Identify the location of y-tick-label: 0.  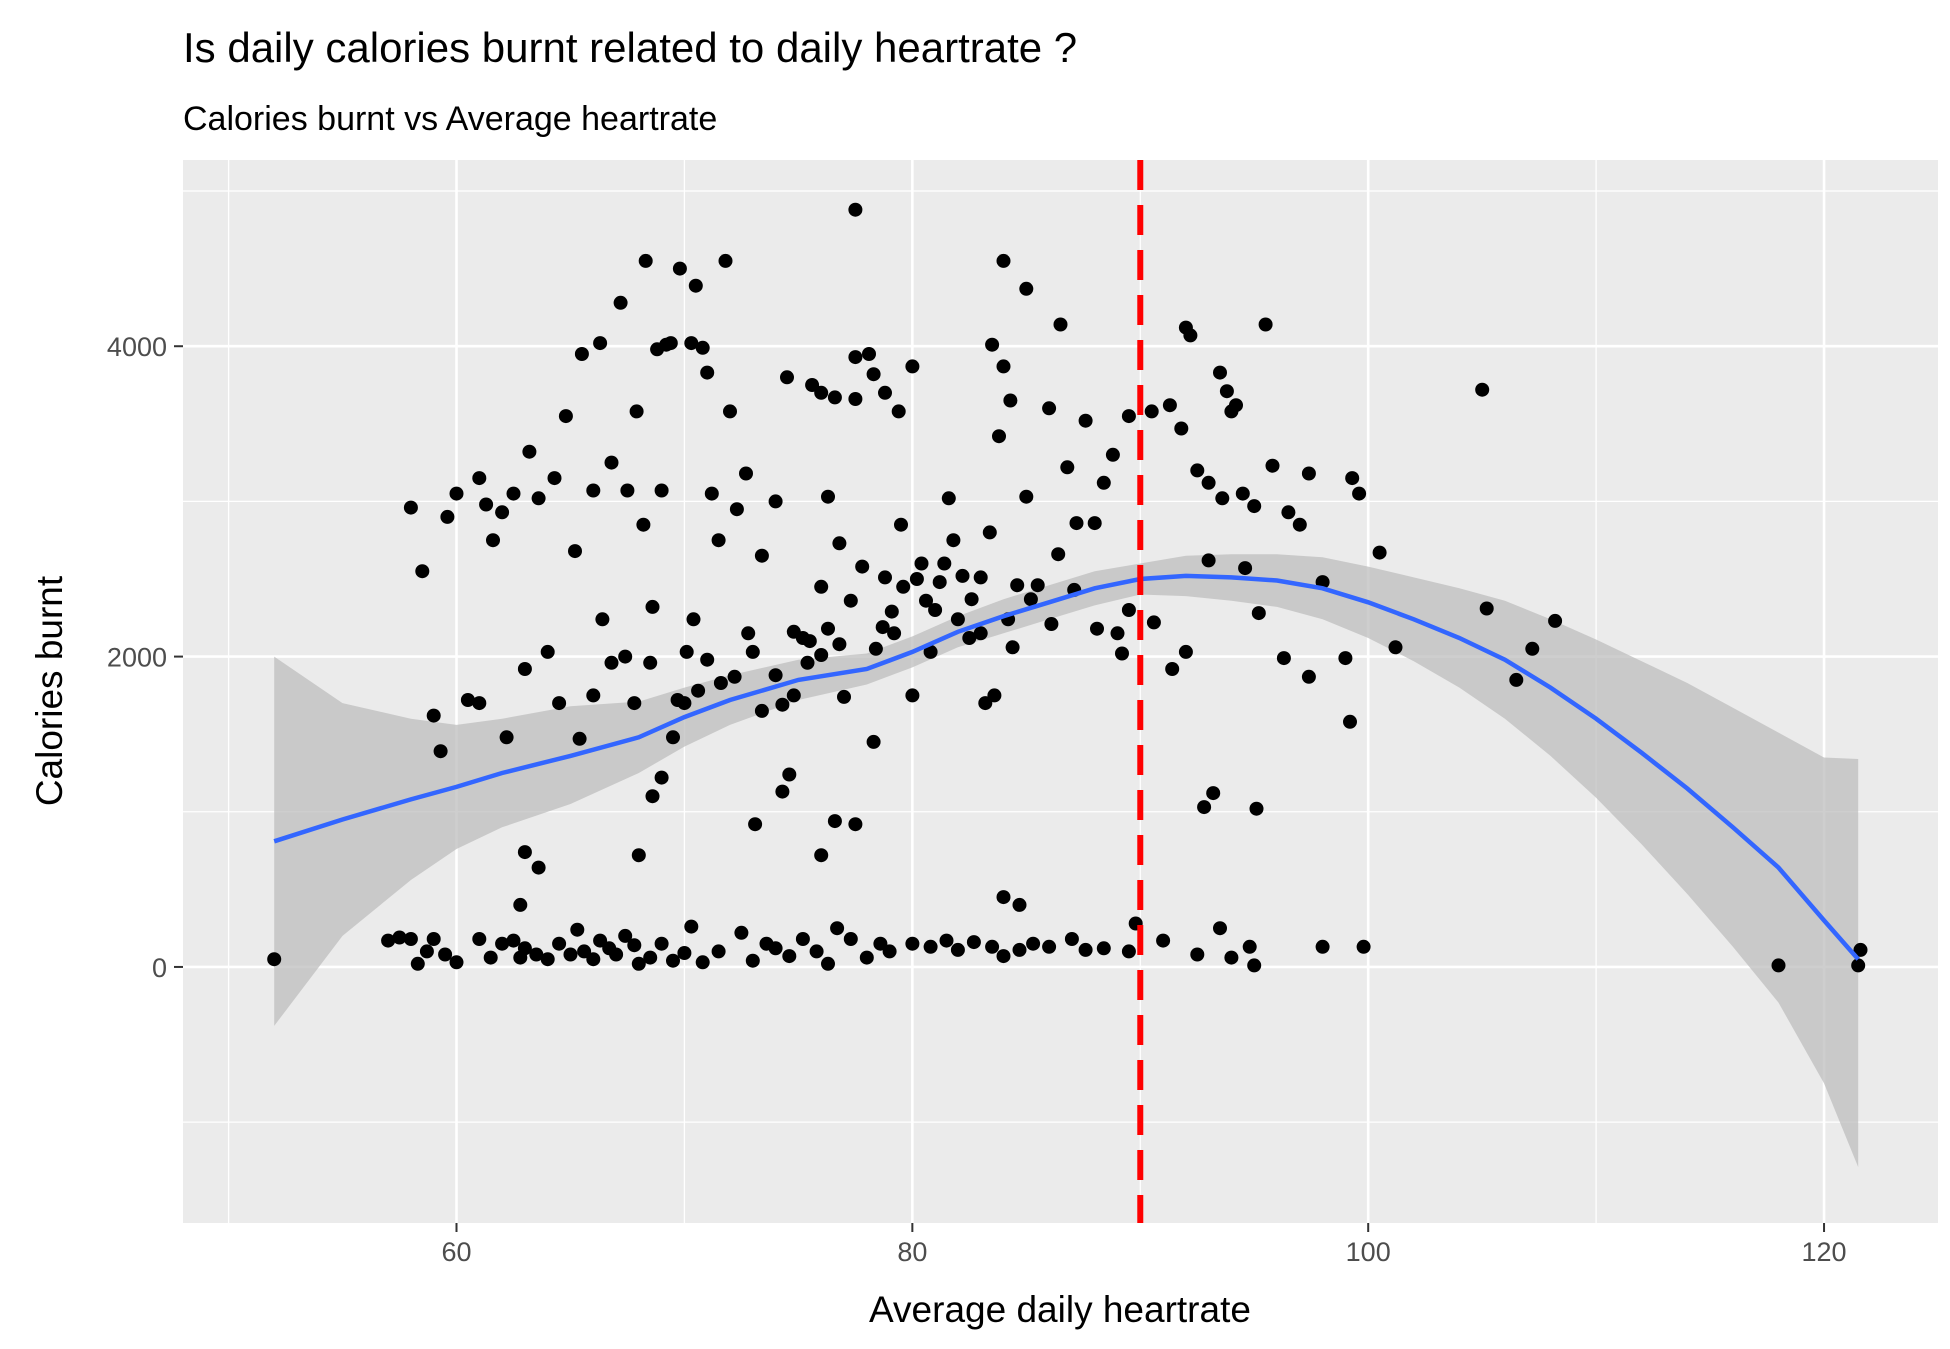
(159, 968).